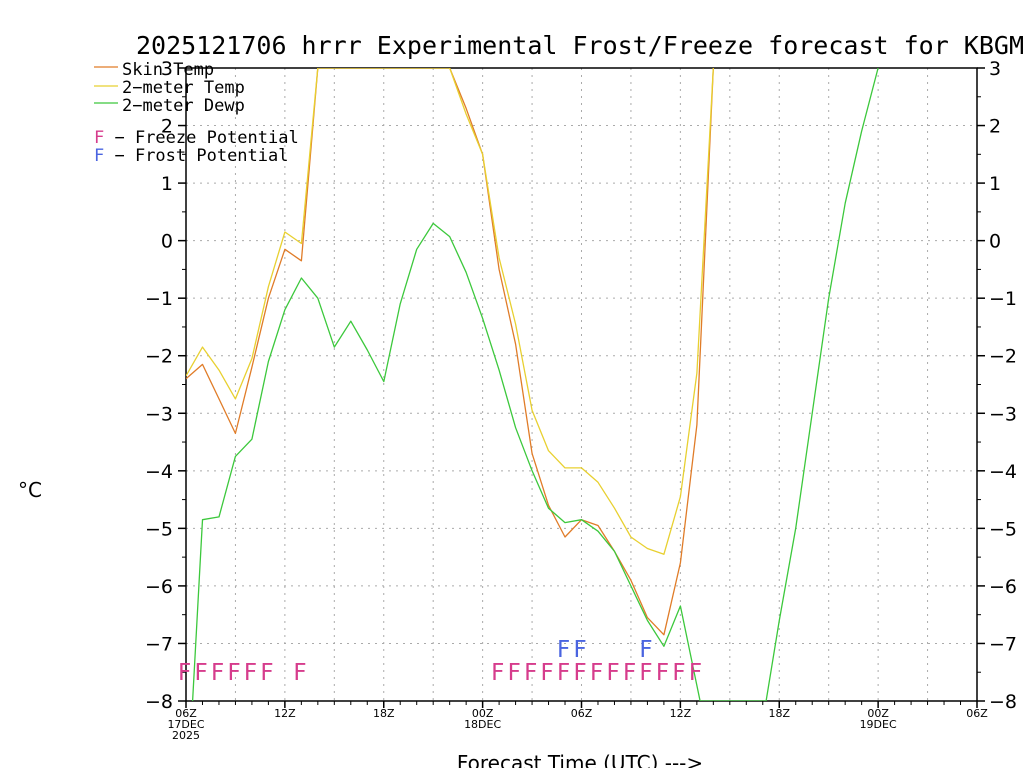  What do you see at coordinates (196, 156) in the screenshot?
I see `legend-frost-text: − Frost Potential` at bounding box center [196, 156].